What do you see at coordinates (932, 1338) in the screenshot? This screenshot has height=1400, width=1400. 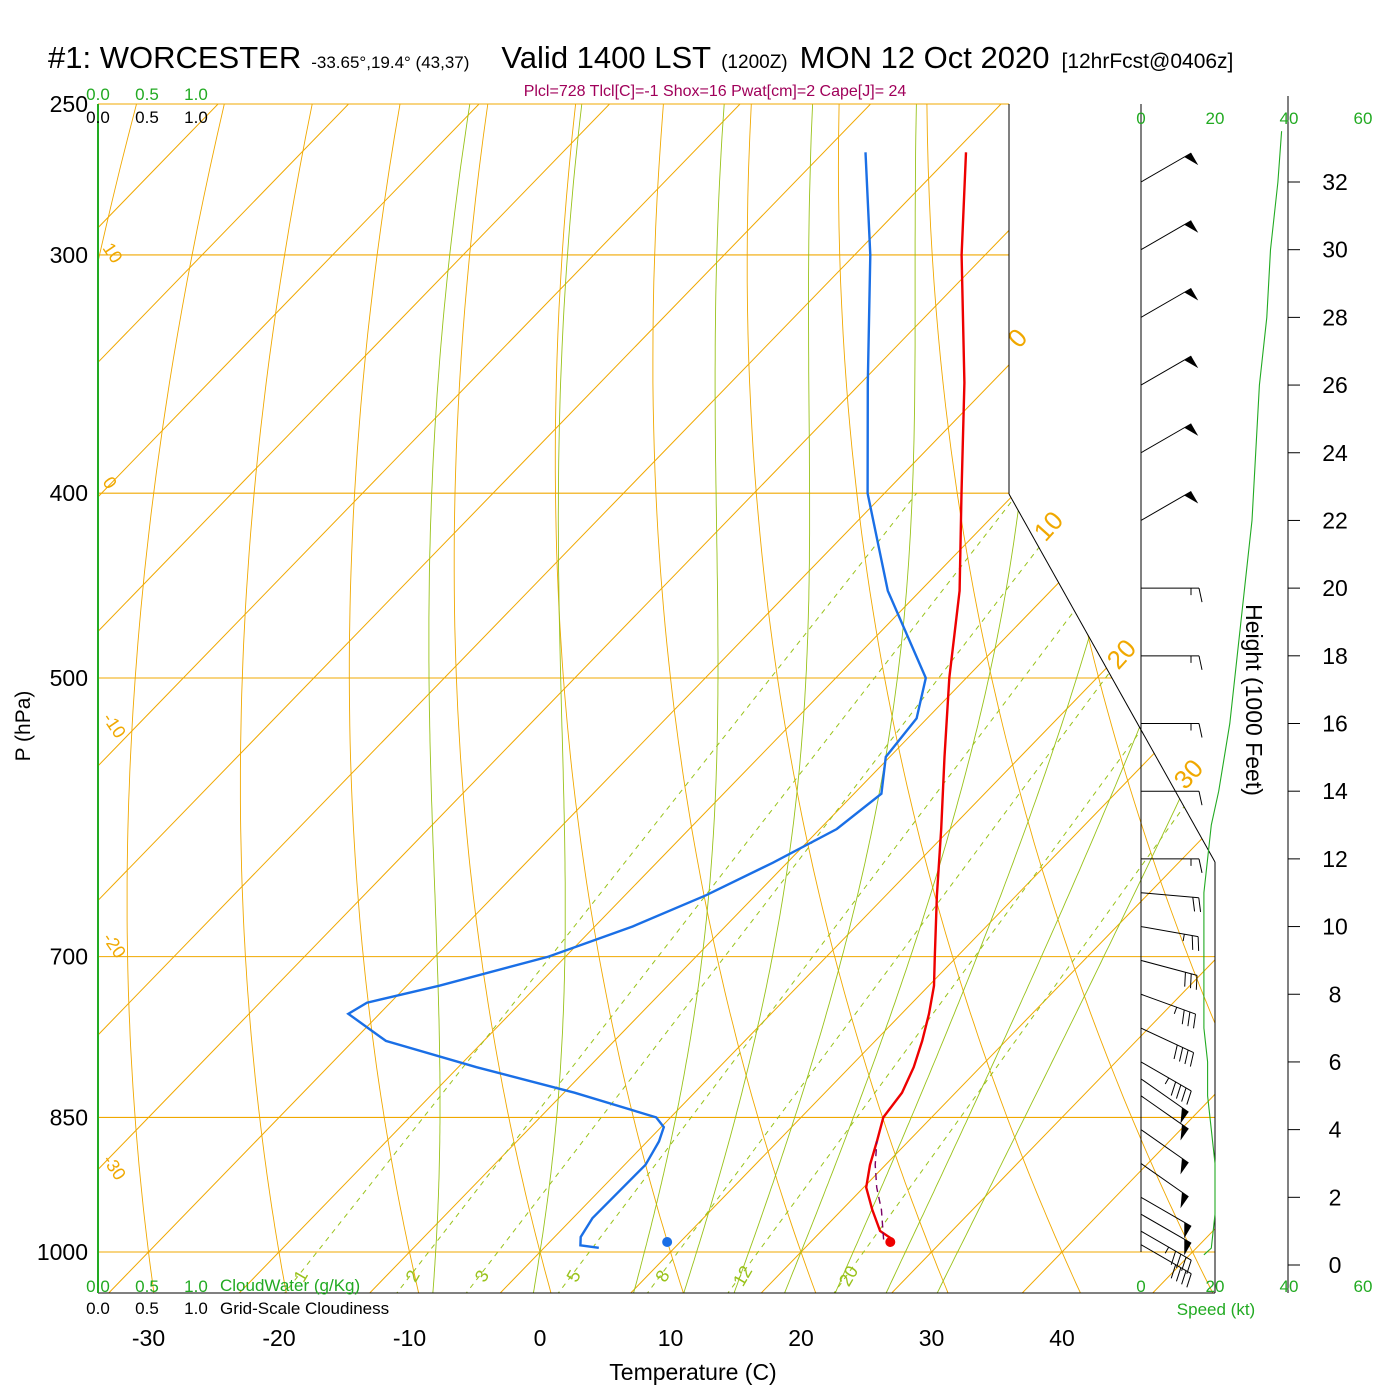 I see `temperature-tick-label: 30` at bounding box center [932, 1338].